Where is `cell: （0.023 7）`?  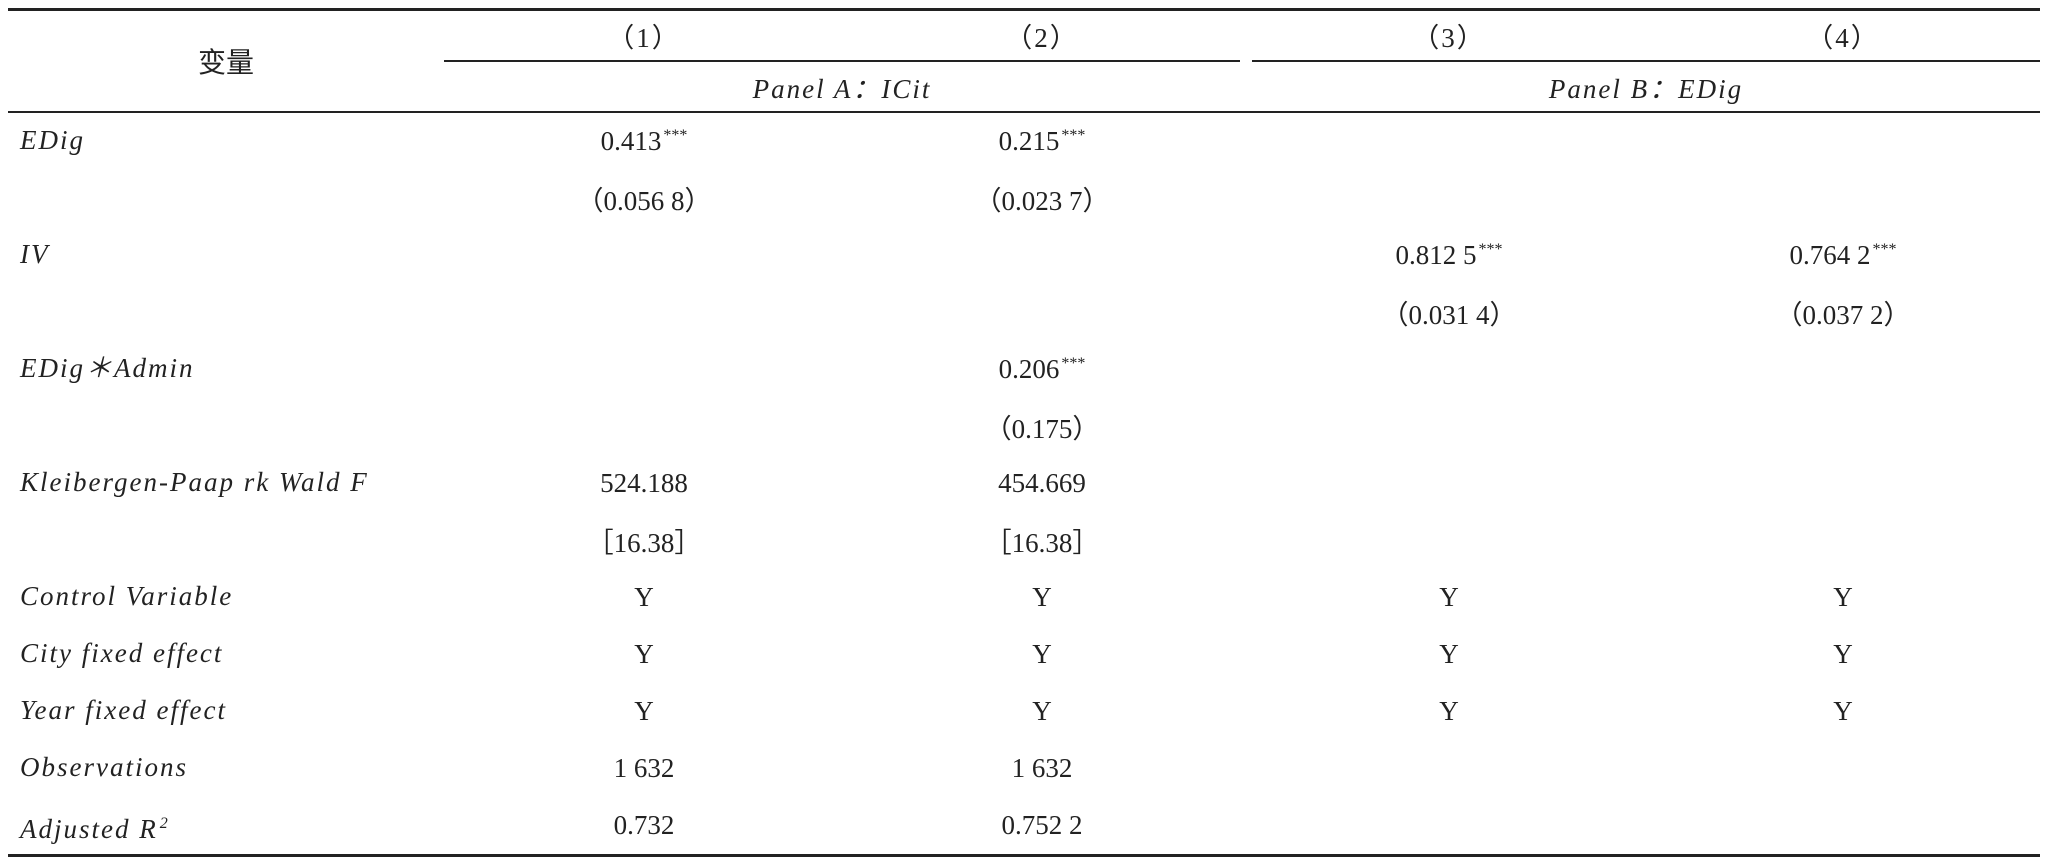 cell: （0.023 7） is located at coordinates (1042, 201).